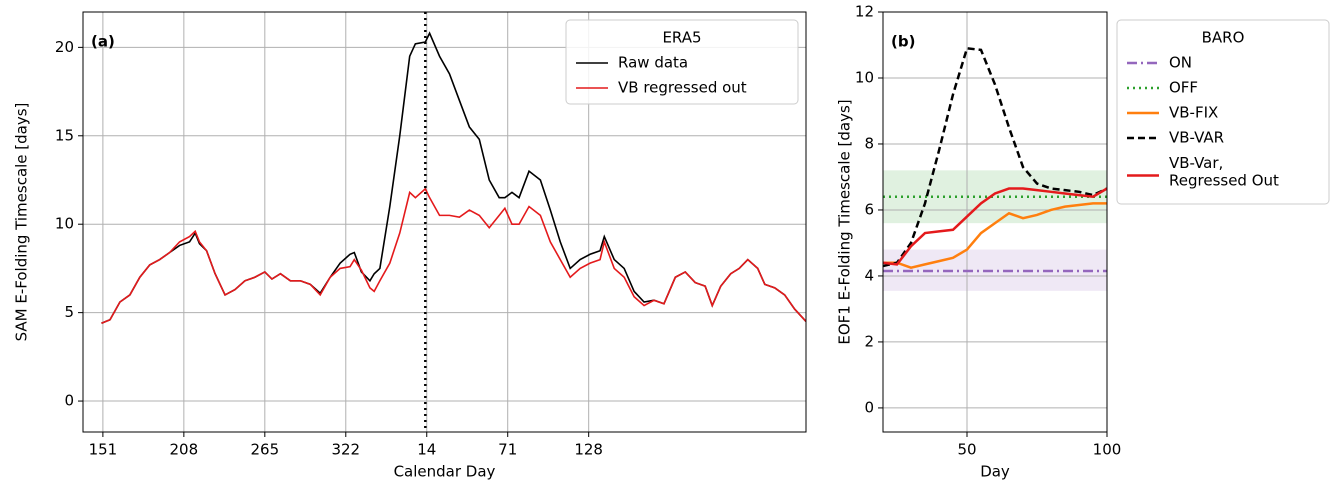  What do you see at coordinates (869, 275) in the screenshot?
I see `y-tick-label: 4` at bounding box center [869, 275].